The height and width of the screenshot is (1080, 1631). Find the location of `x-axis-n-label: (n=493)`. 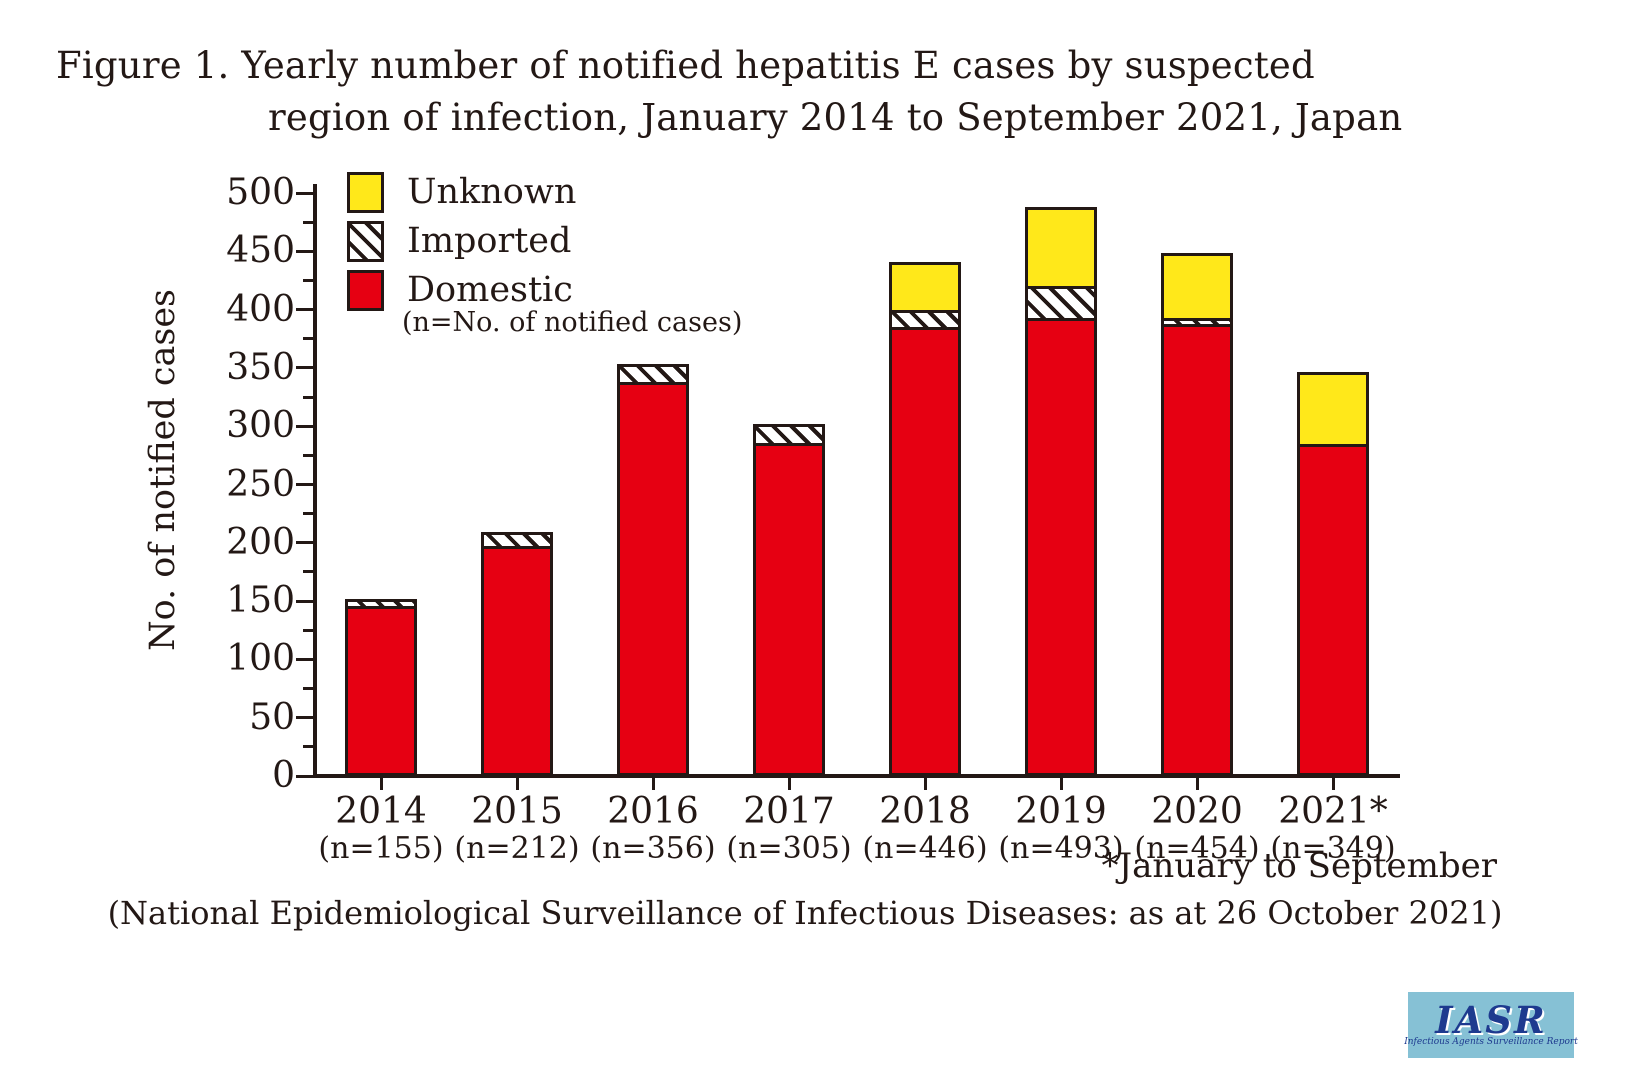

x-axis-n-label: (n=493) is located at coordinates (1061, 848).